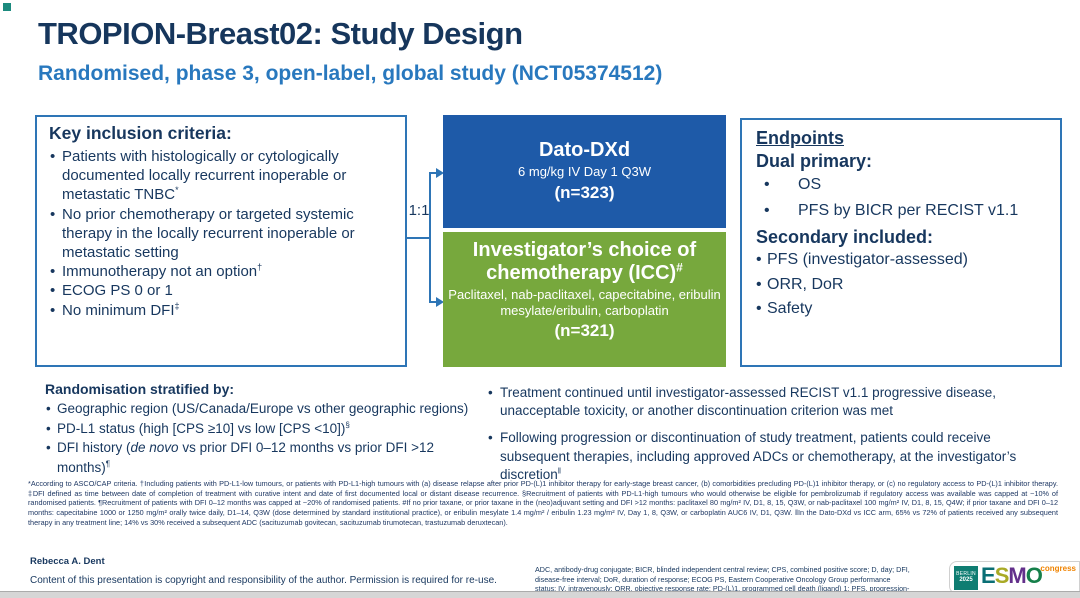 Image resolution: width=1080 pixels, height=598 pixels. Describe the element at coordinates (1034, 575) in the screenshot. I see `esmo-letter: O` at that location.